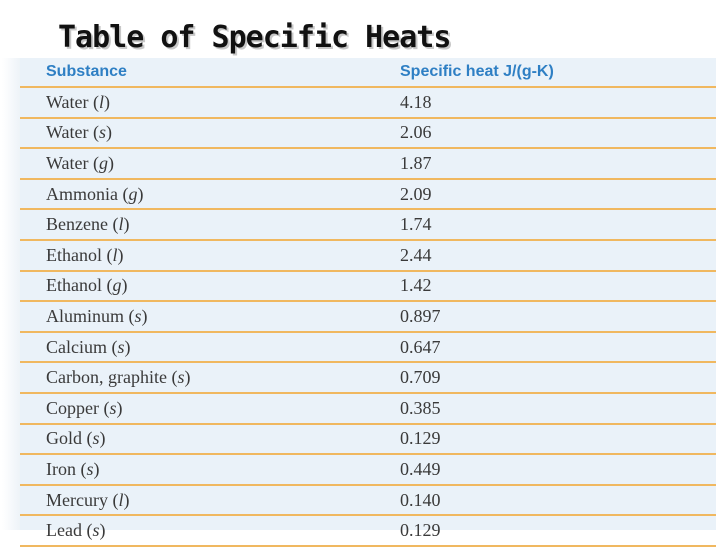 The height and width of the screenshot is (547, 720). Describe the element at coordinates (106, 377) in the screenshot. I see `substance-name: Carbon, graphite` at that location.